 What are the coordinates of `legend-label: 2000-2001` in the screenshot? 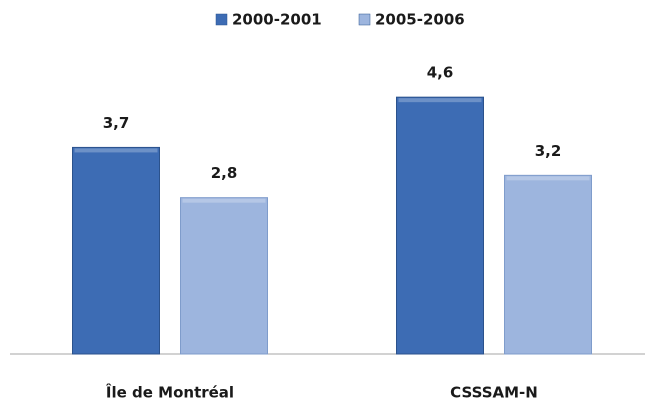 It's located at (277, 20).